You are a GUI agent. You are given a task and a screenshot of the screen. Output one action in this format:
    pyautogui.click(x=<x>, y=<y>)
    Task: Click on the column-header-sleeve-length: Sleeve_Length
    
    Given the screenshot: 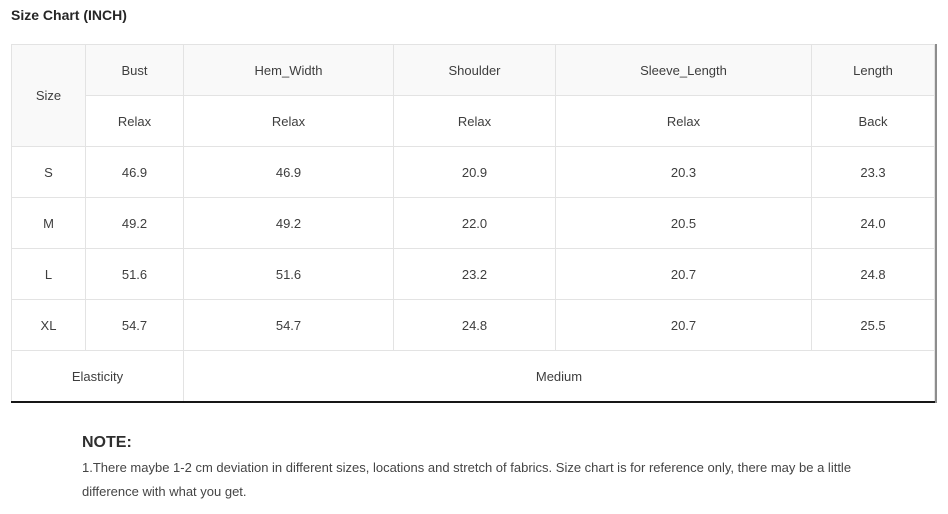 What is the action you would take?
    pyautogui.click(x=683, y=70)
    